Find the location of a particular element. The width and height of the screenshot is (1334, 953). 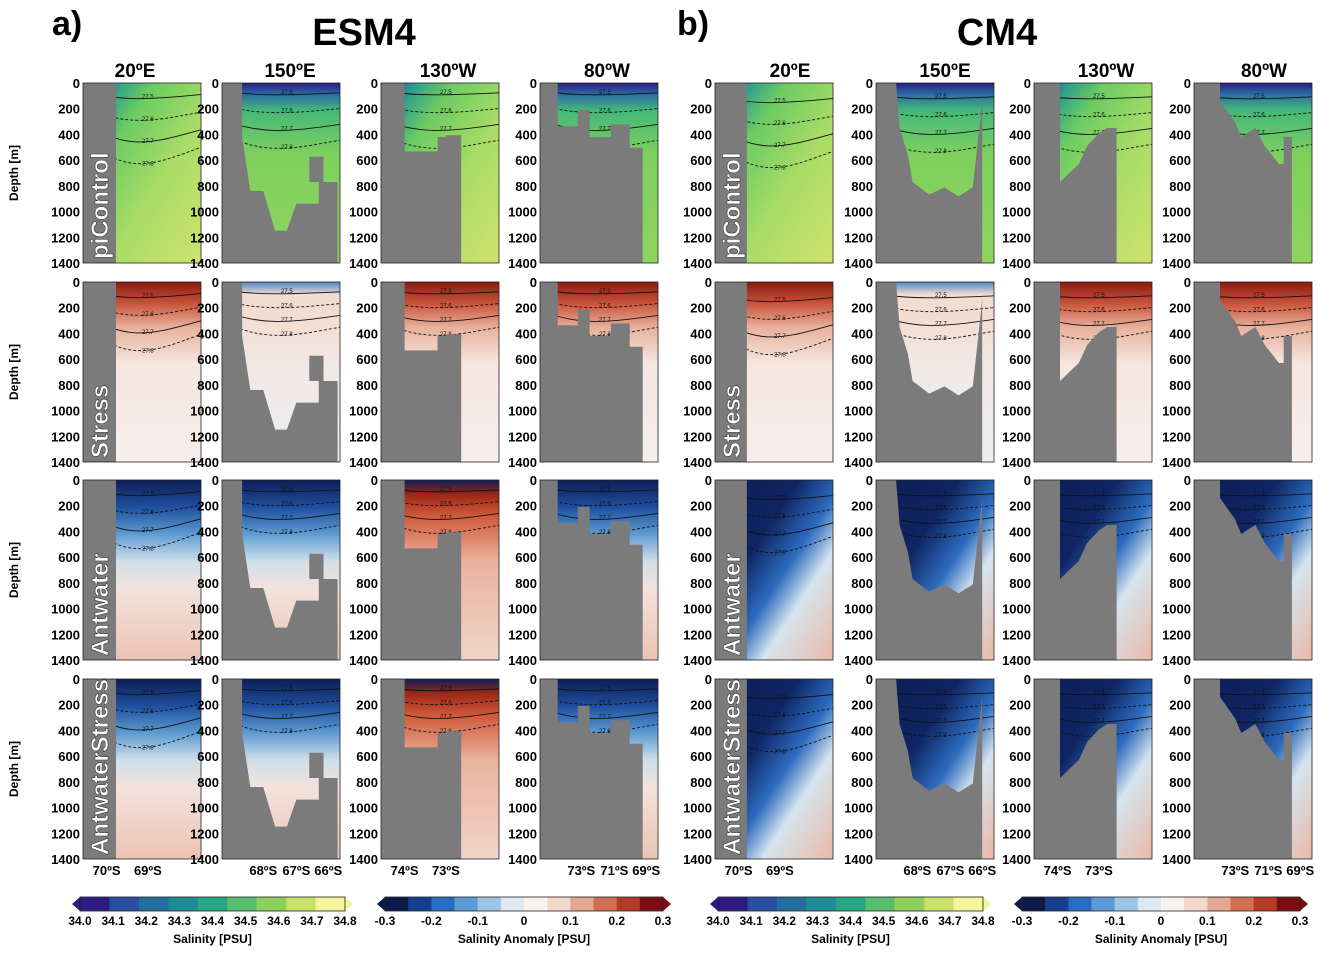

colorbar-frame is located at coordinates (524, 904).